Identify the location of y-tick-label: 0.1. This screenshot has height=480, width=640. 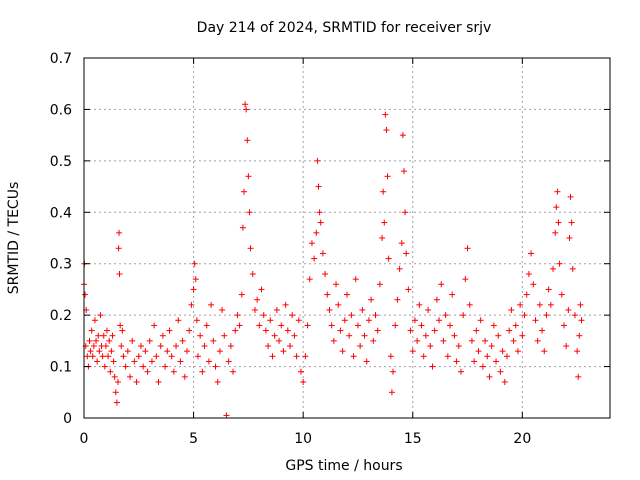
(61, 368).